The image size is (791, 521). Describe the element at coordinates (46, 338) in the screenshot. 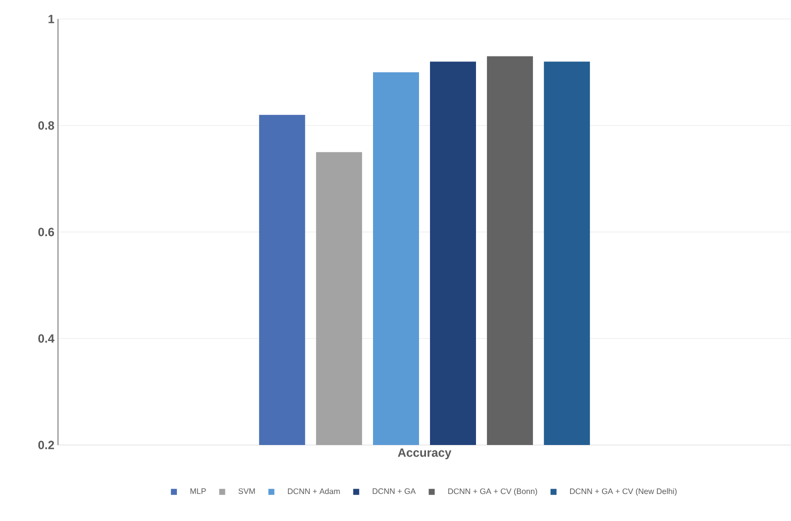

I see `y-tick-label: 0.4` at that location.